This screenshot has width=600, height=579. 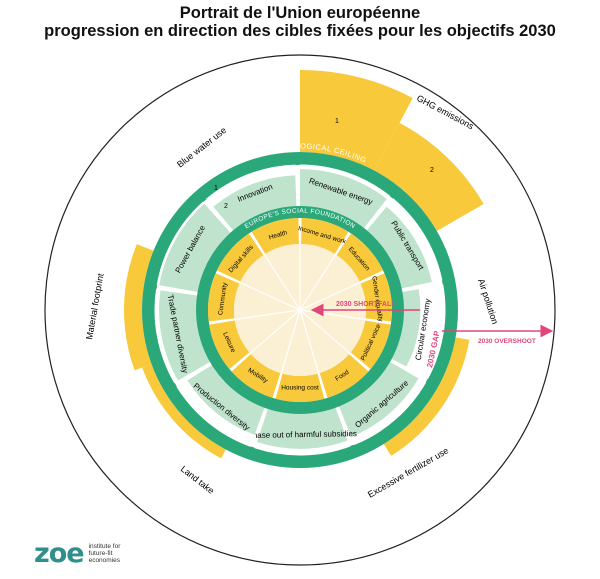 I want to click on foundation-sector-label: Housing cost, so click(x=300, y=388).